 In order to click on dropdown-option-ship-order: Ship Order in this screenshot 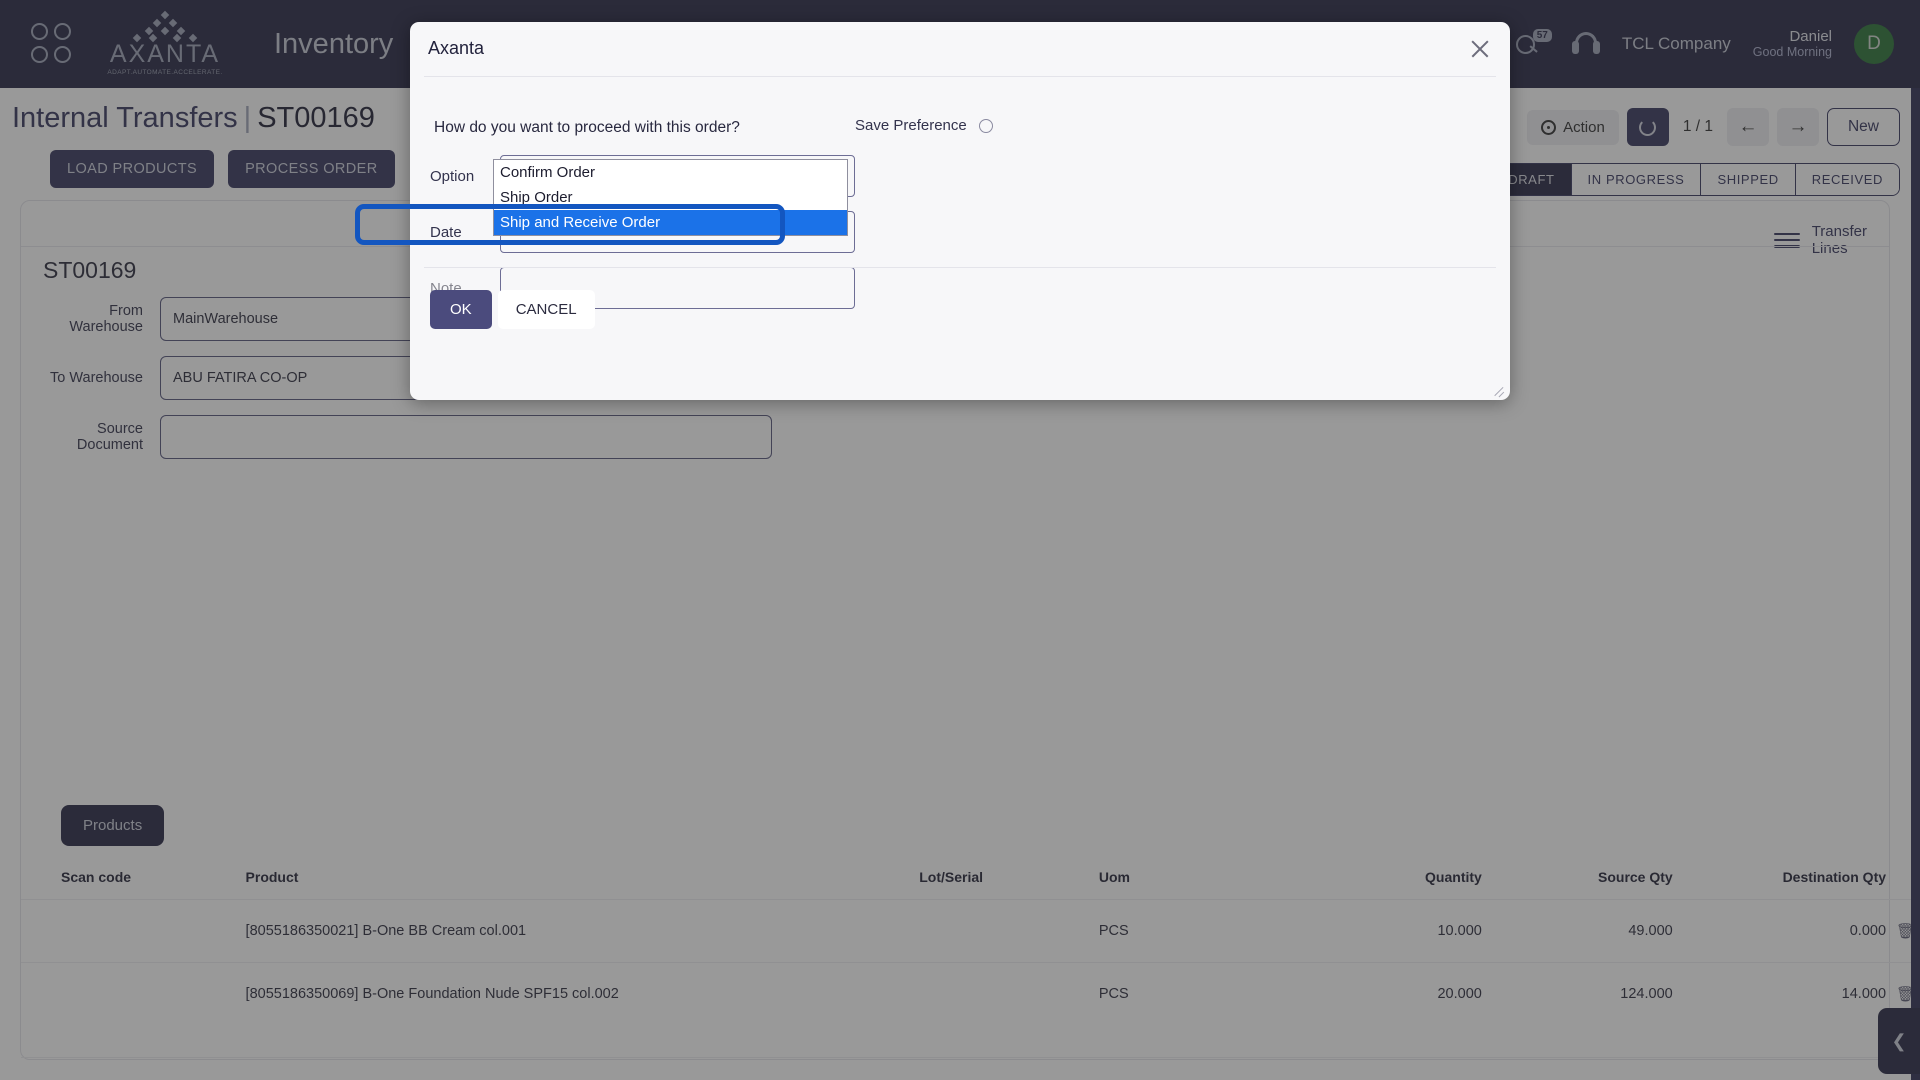, I will do `click(536, 197)`.